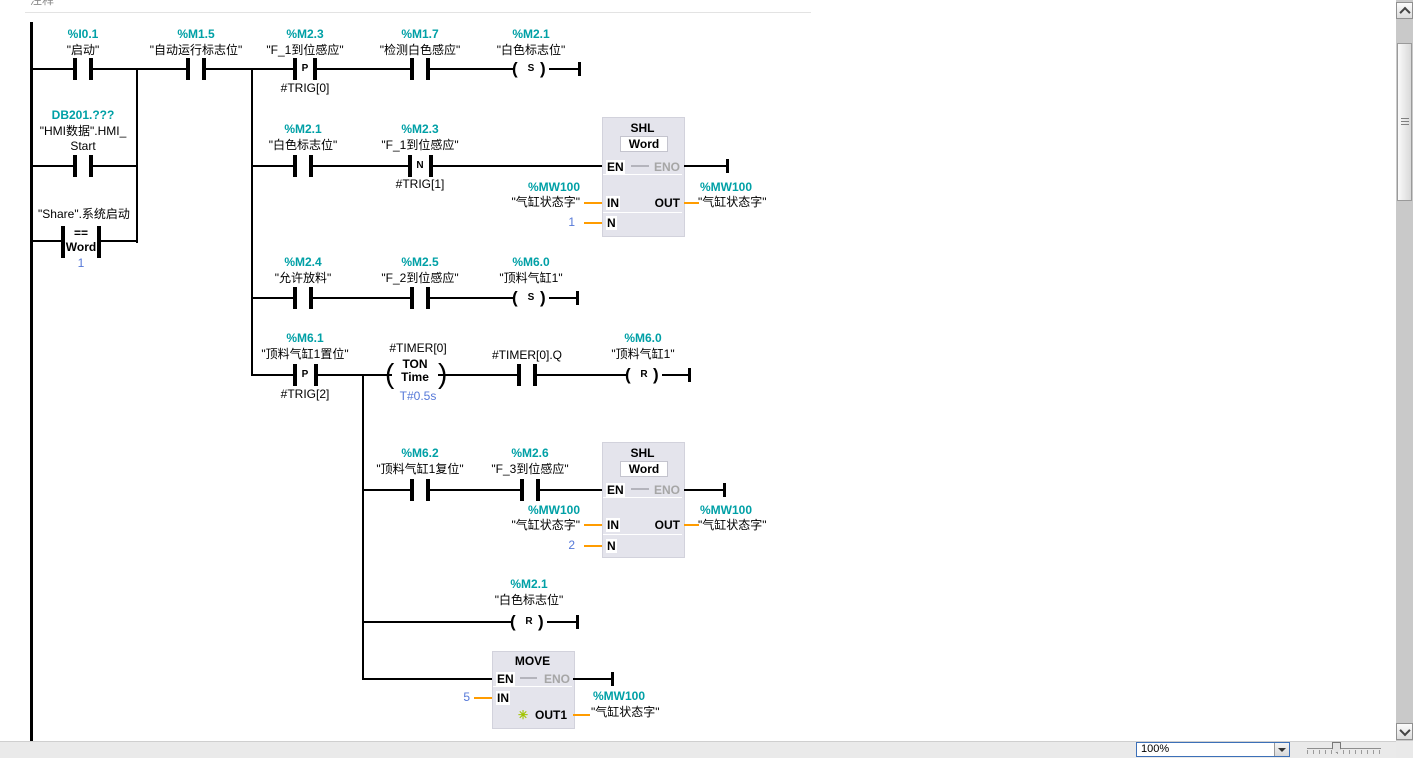 The width and height of the screenshot is (1413, 758). What do you see at coordinates (1281, 749) in the screenshot?
I see `zoom-dropdown-button` at bounding box center [1281, 749].